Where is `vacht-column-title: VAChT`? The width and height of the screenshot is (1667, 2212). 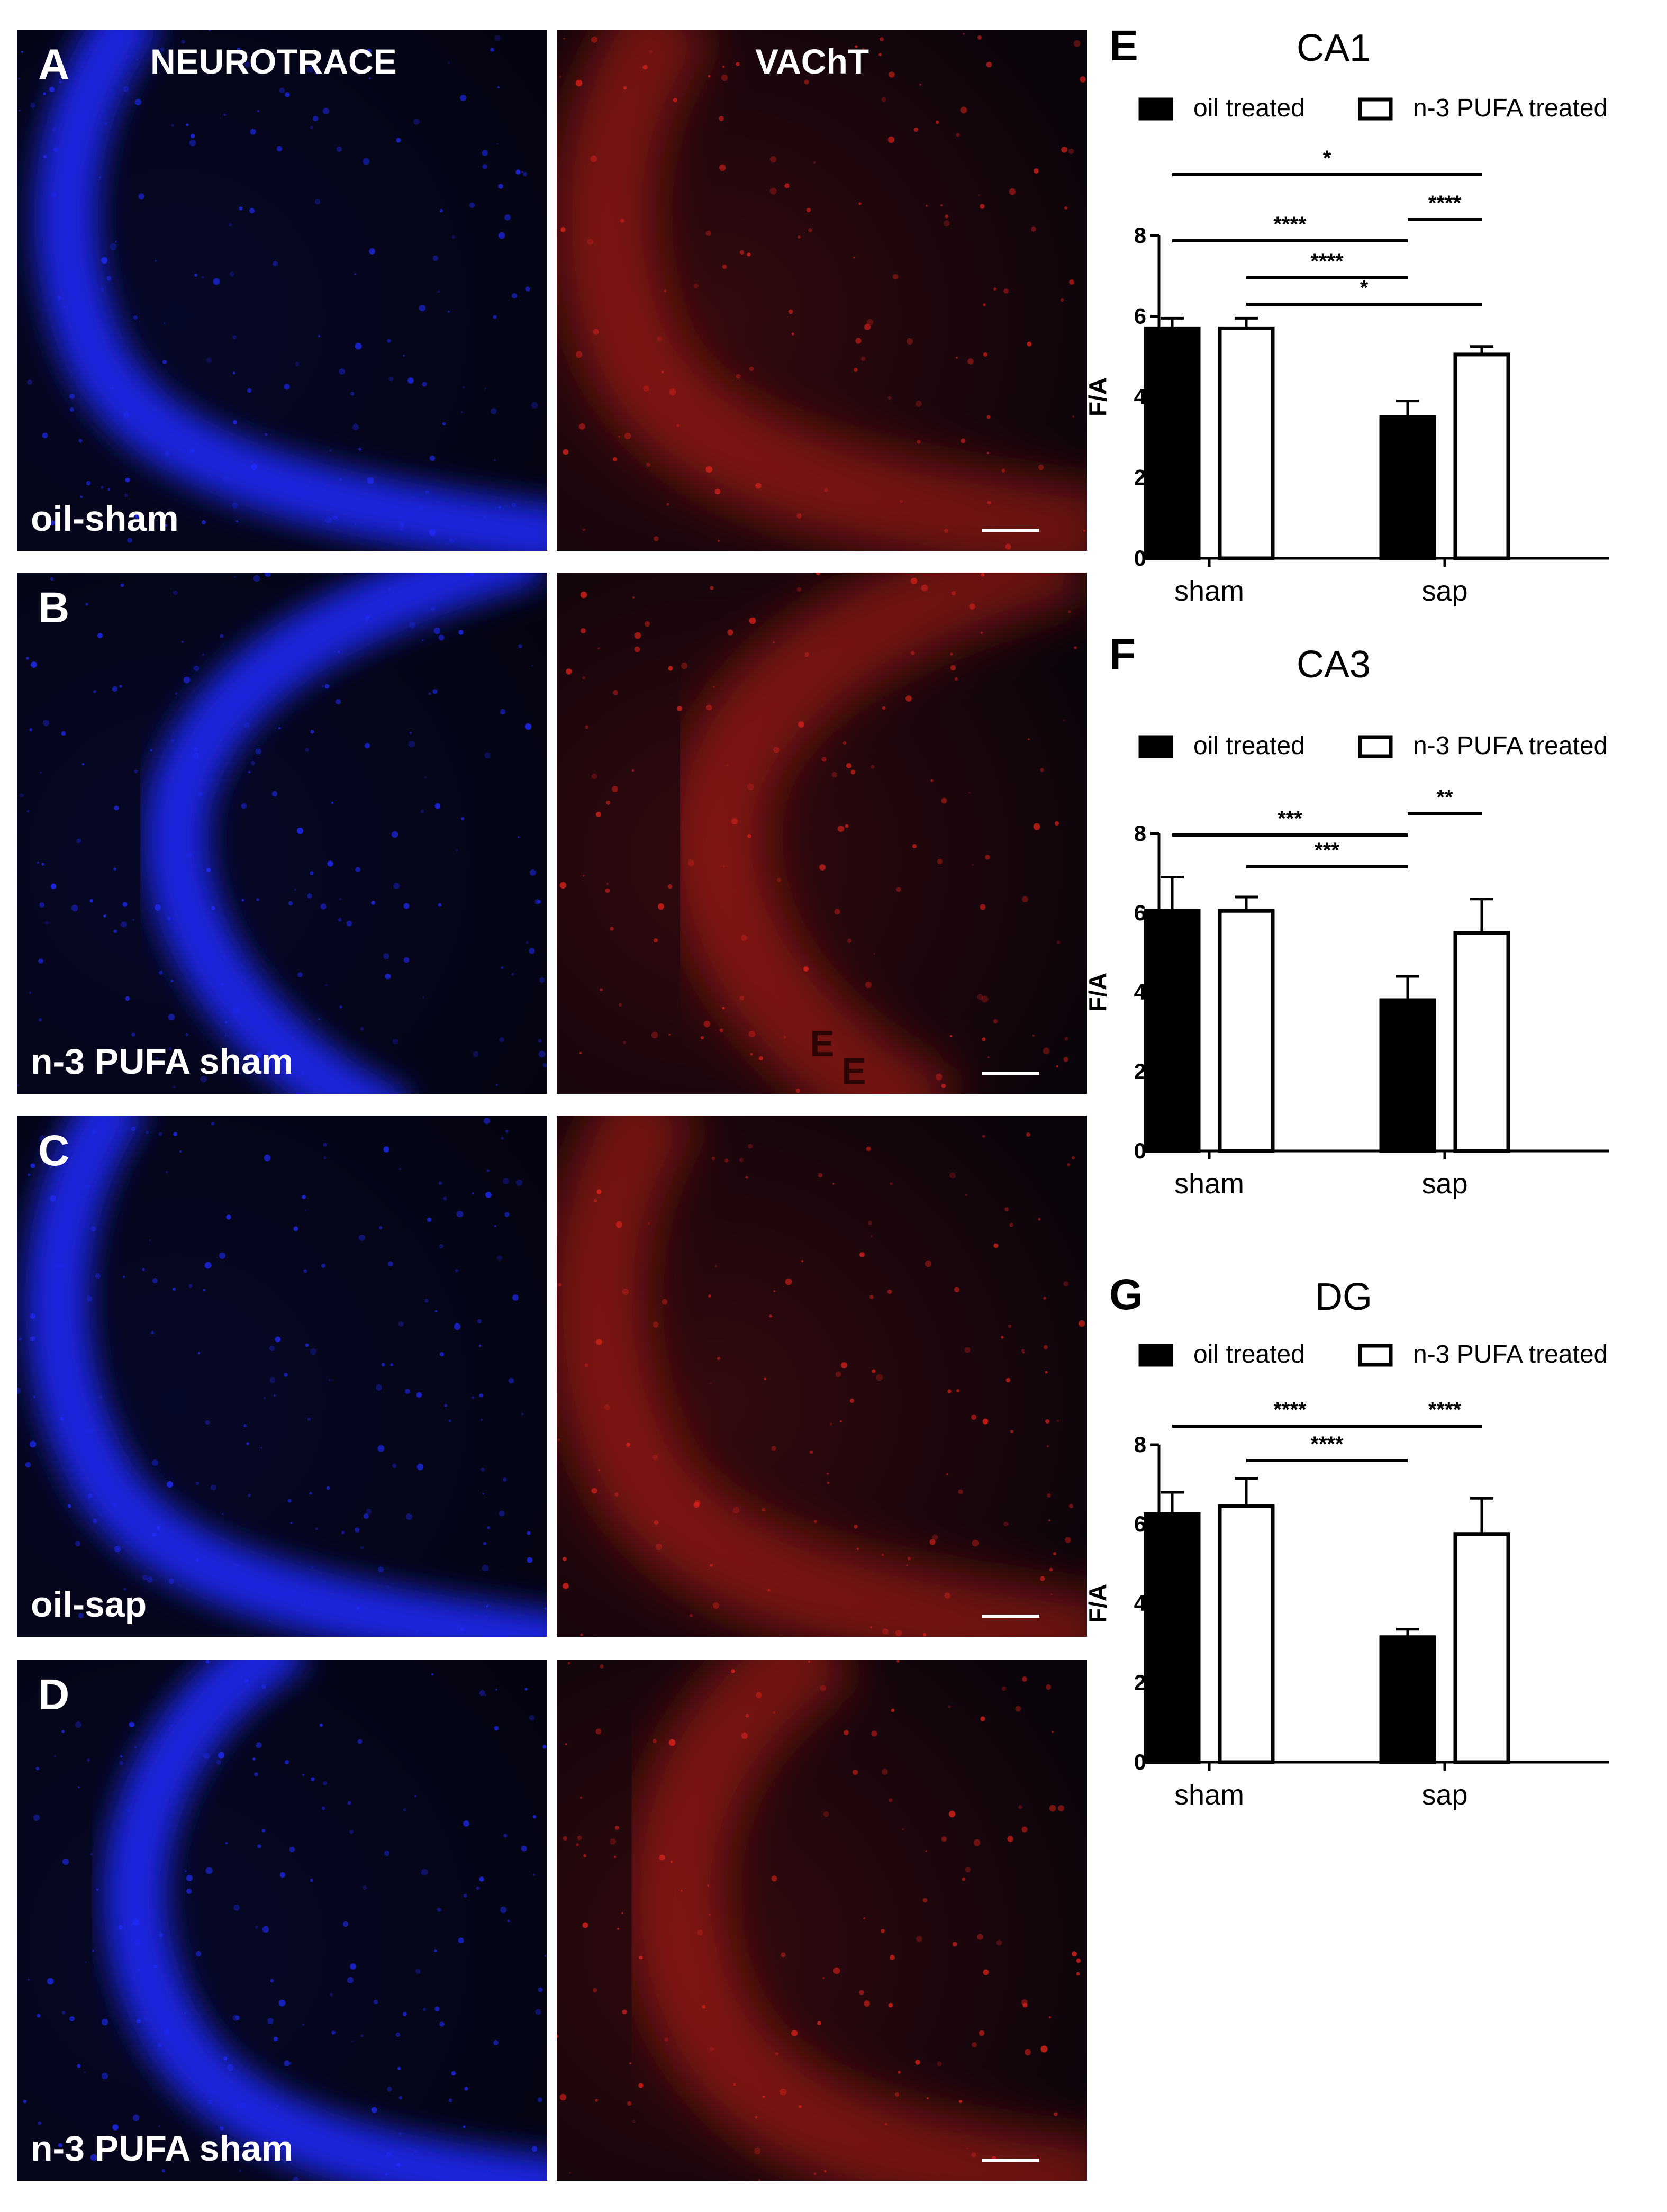 vacht-column-title: VAChT is located at coordinates (812, 61).